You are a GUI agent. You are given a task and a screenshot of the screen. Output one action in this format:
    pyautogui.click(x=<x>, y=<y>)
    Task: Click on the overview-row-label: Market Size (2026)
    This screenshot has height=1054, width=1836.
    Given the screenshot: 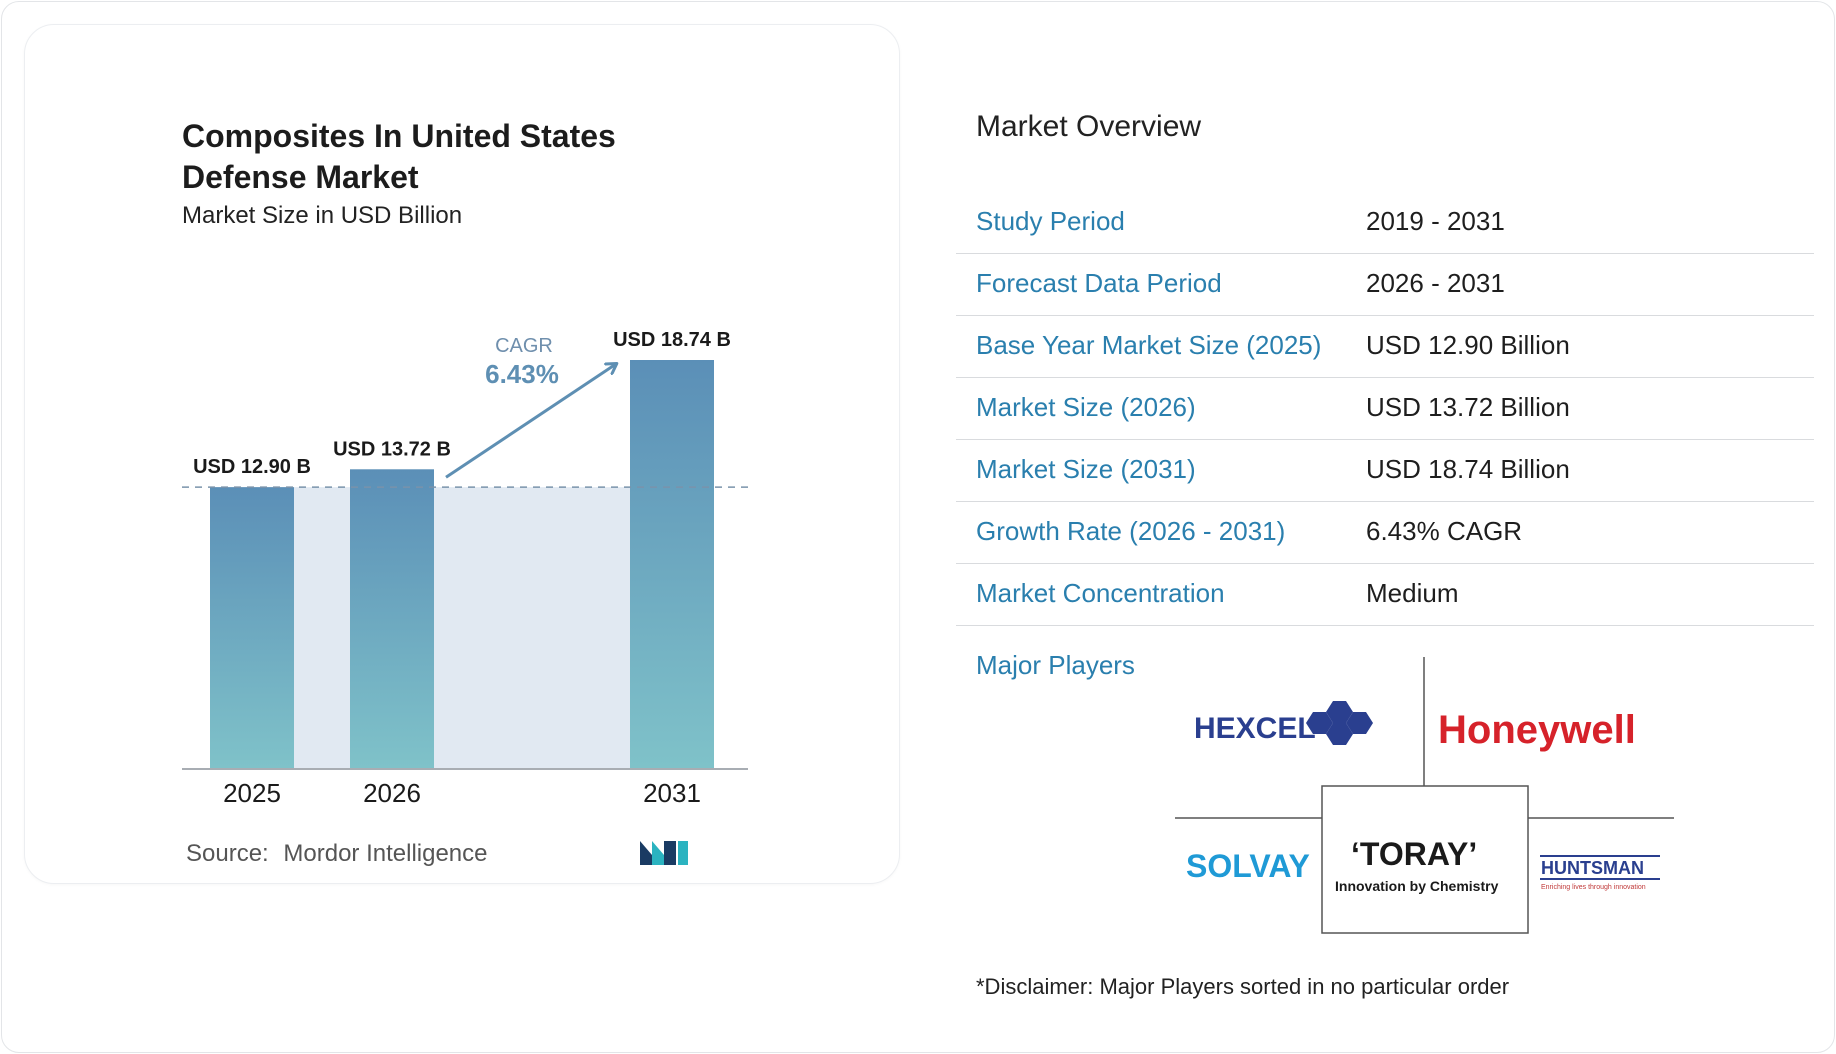 What is the action you would take?
    pyautogui.click(x=1086, y=407)
    